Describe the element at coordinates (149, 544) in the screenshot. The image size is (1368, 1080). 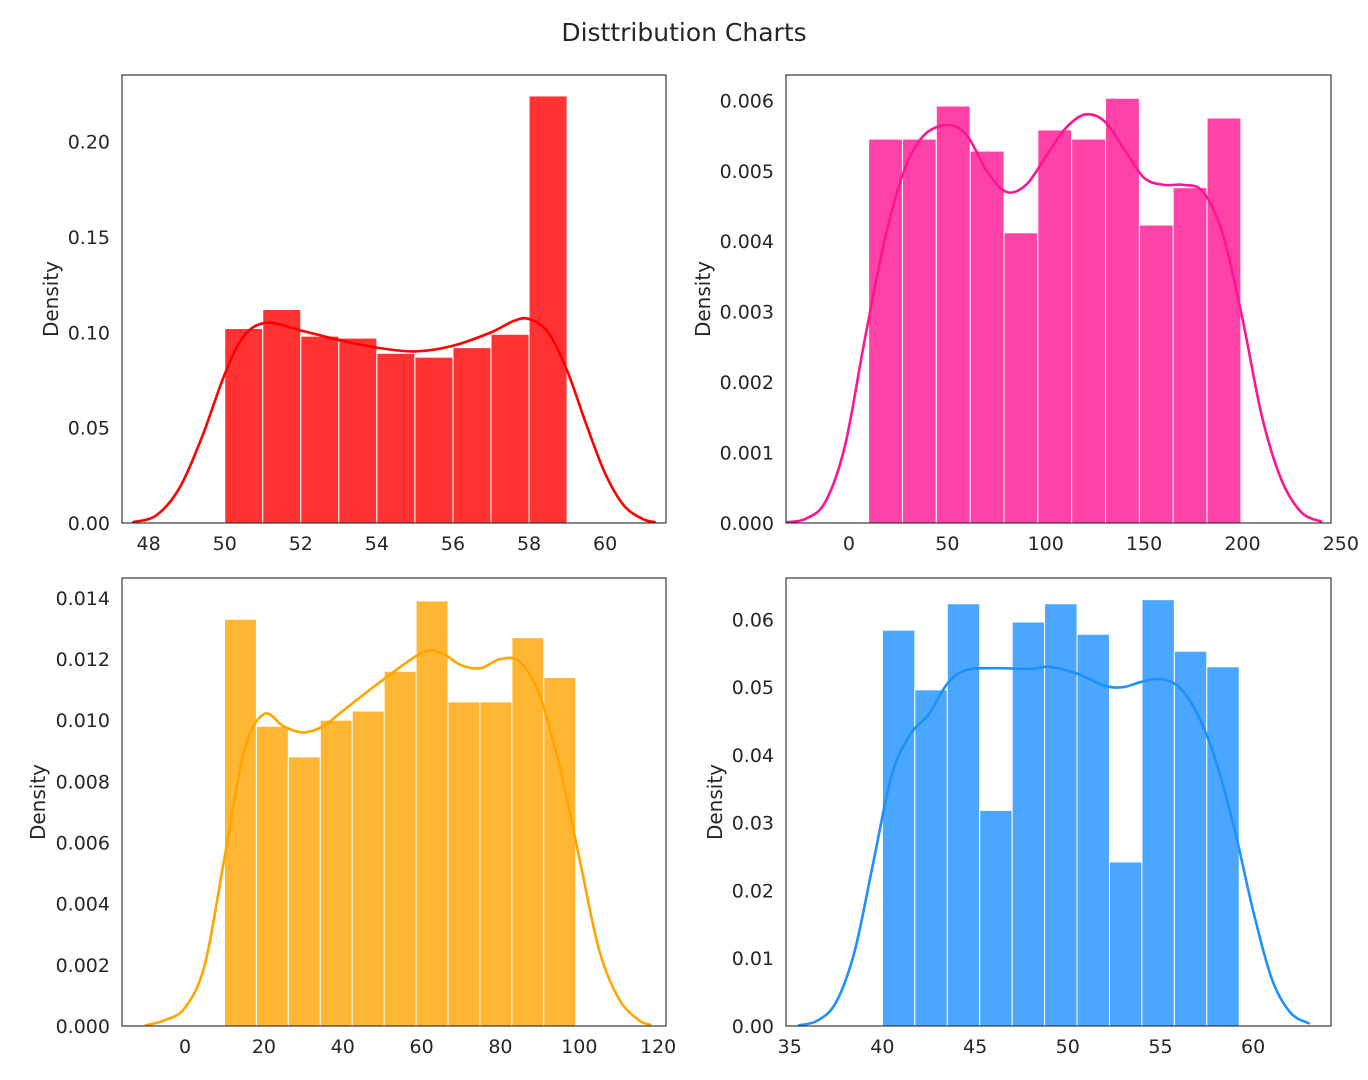
I see `x-tick-label: 48` at that location.